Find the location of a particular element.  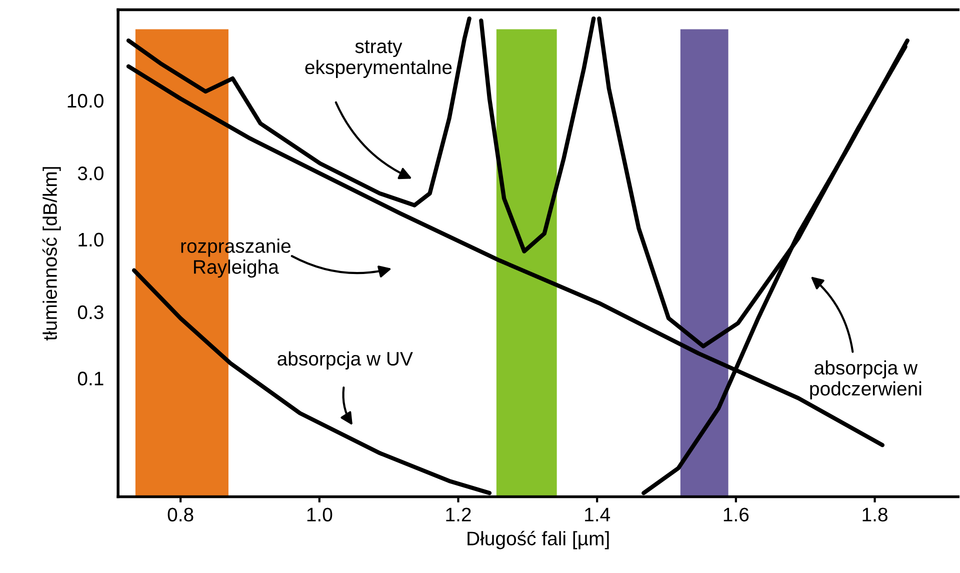

y-tick-label: 0.1 is located at coordinates (91, 379).